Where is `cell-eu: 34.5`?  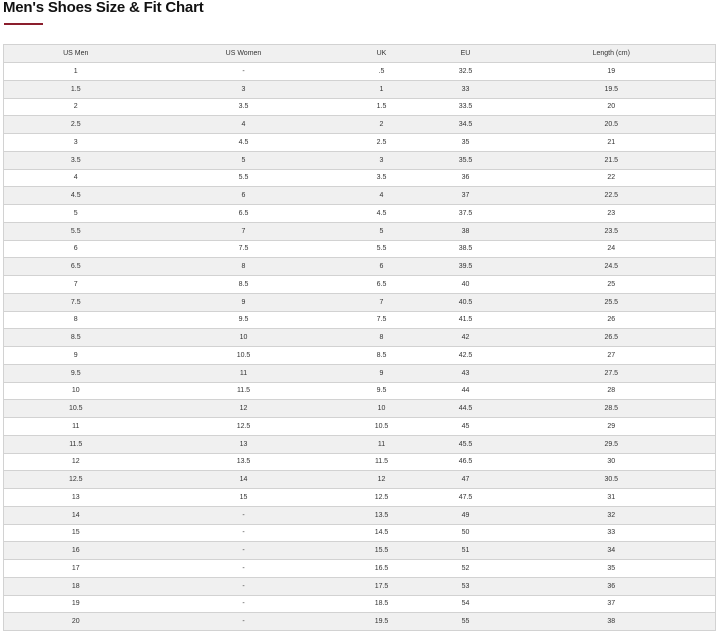 cell-eu: 34.5 is located at coordinates (465, 124).